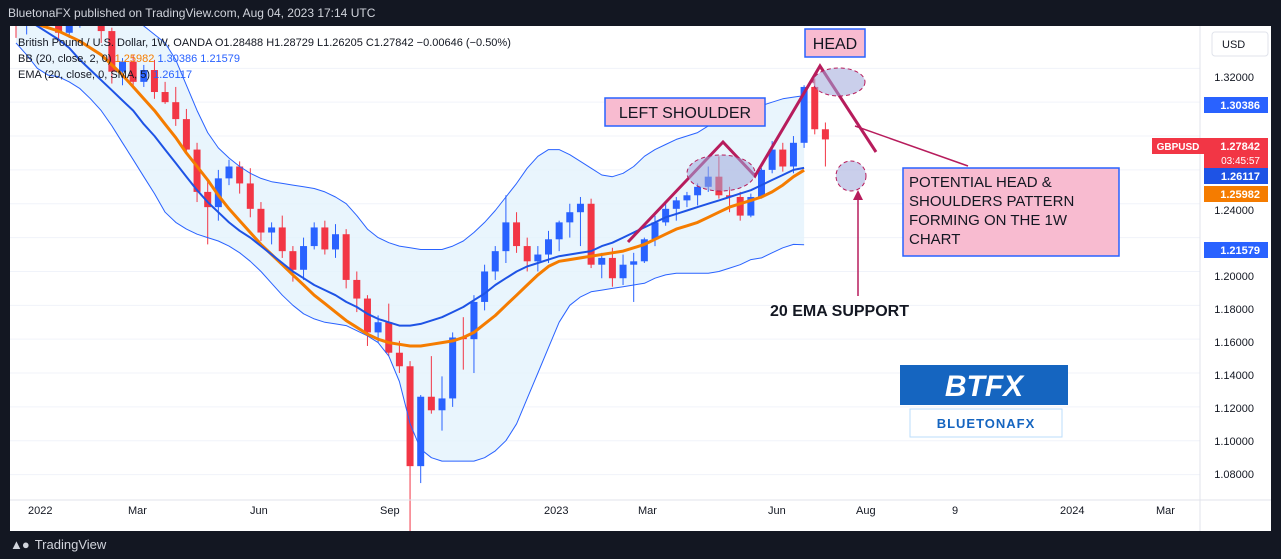 This screenshot has height=559, width=1281. I want to click on price-tick-7: 1.12000, so click(1234, 409).